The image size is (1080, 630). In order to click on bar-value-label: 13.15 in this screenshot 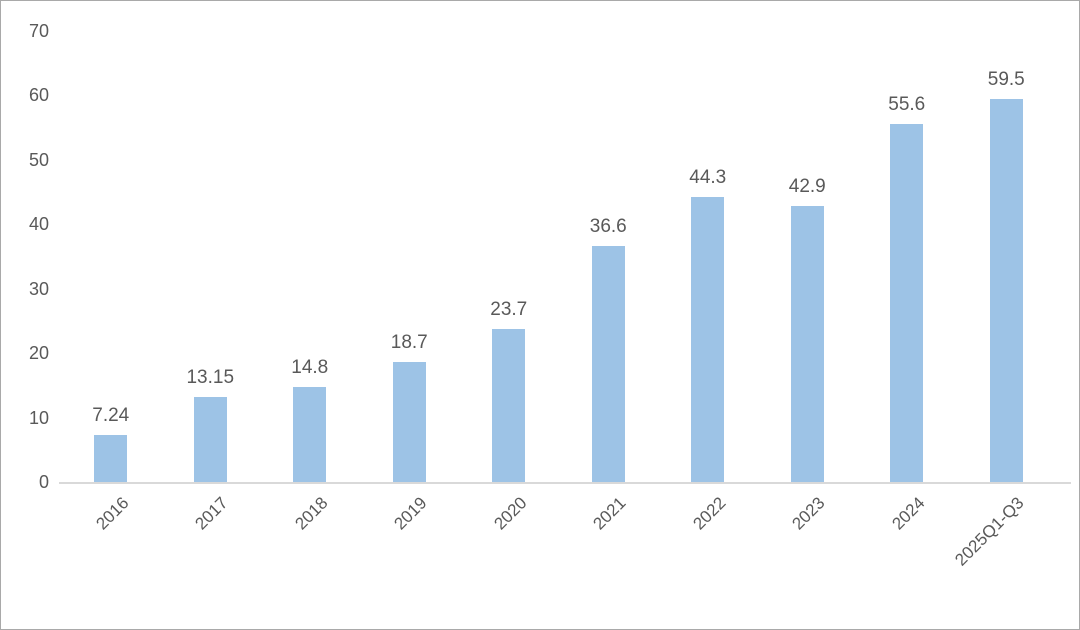, I will do `click(210, 378)`.